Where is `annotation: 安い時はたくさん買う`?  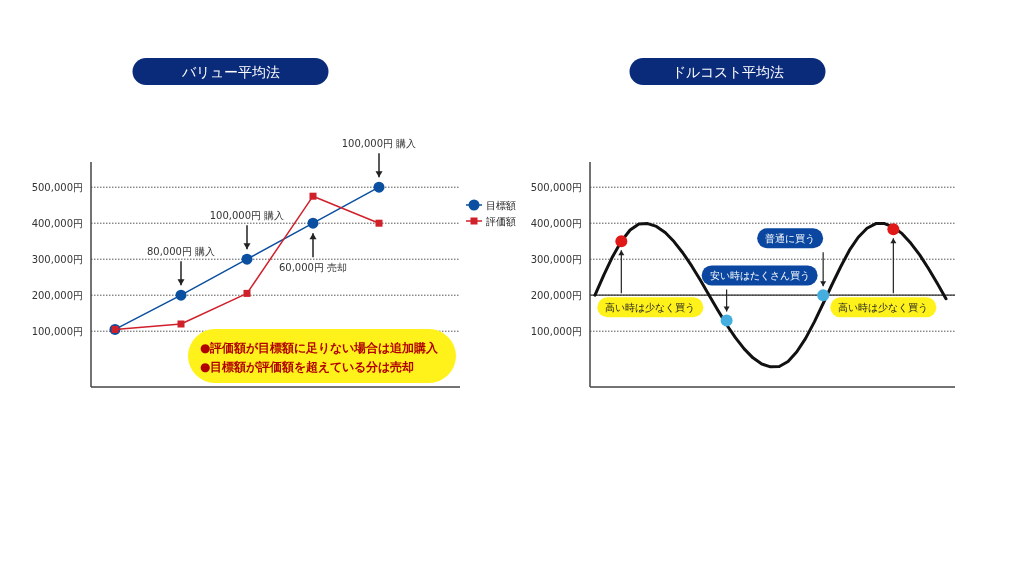
annotation: 安い時はたくさん買う is located at coordinates (759, 276).